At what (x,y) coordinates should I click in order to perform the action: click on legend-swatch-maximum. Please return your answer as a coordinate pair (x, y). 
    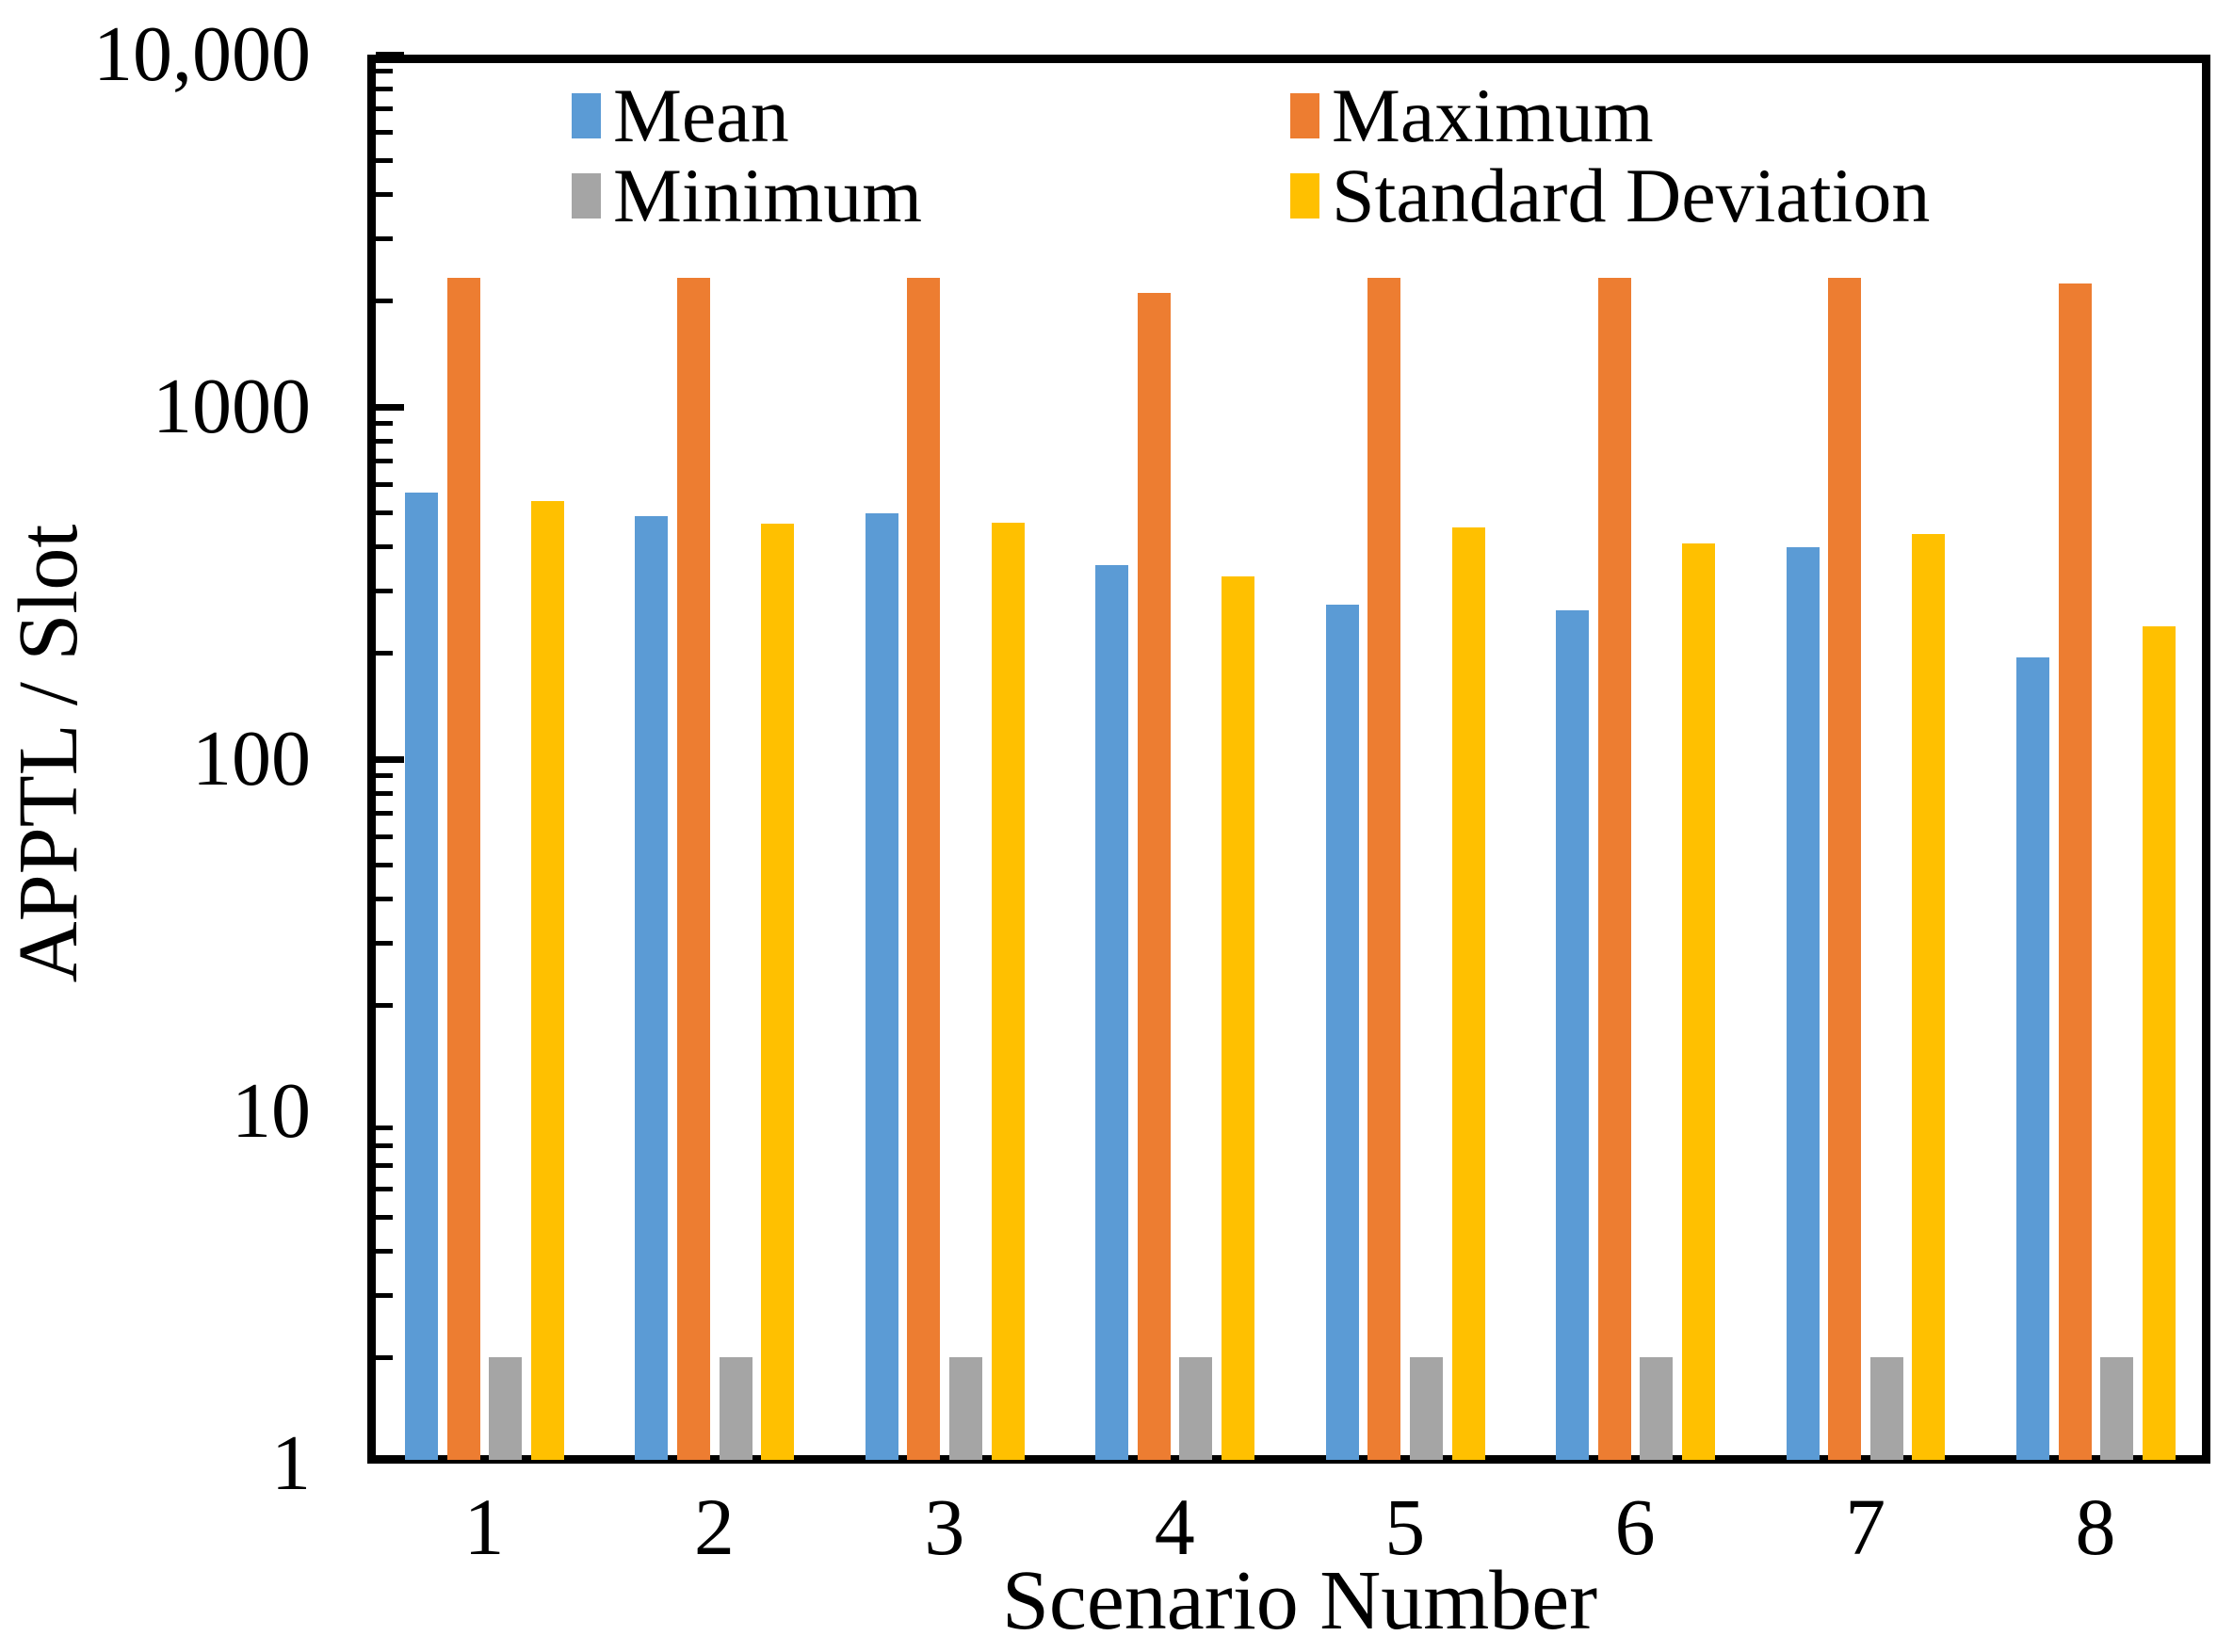
    Looking at the image, I should click on (1304, 116).